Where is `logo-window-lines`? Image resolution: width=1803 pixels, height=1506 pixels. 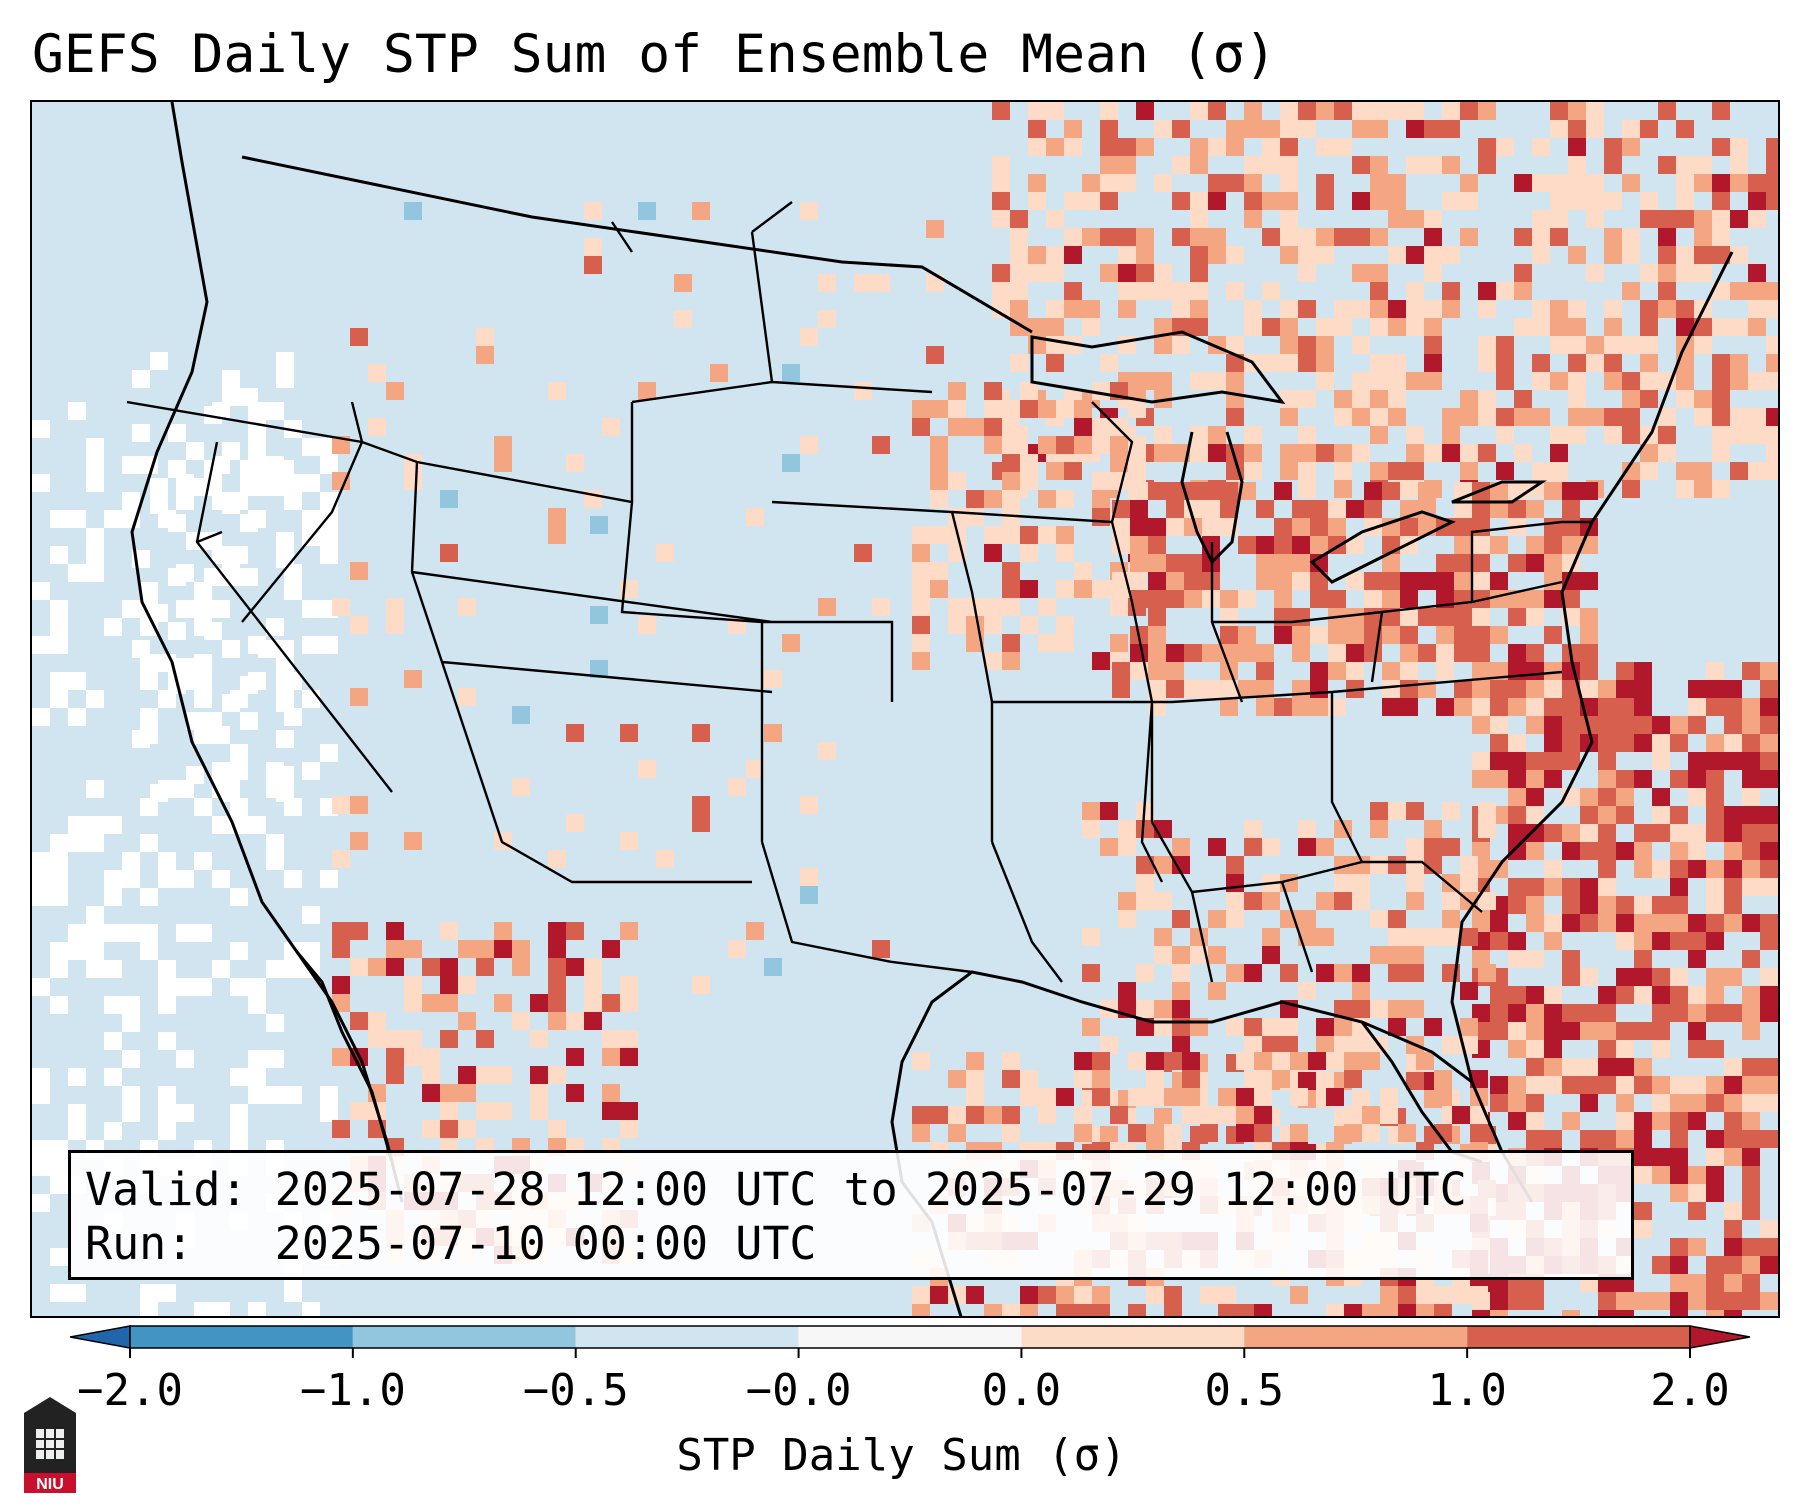 logo-window-lines is located at coordinates (50, 1444).